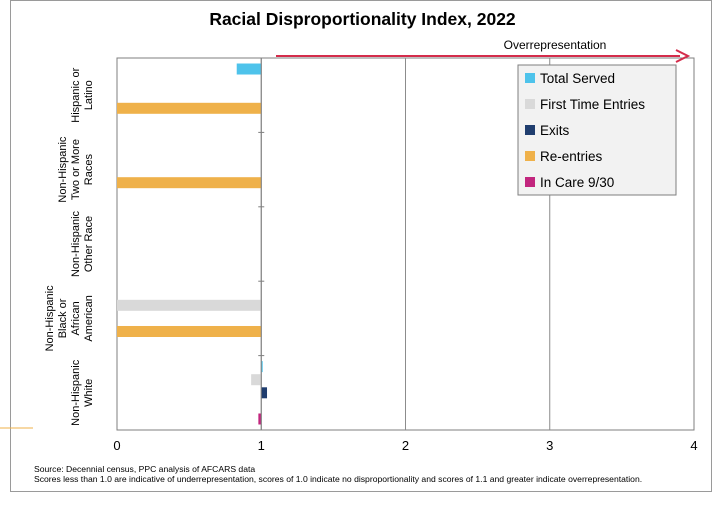  Describe the element at coordinates (76, 318) in the screenshot. I see `category-label-line: African` at that location.